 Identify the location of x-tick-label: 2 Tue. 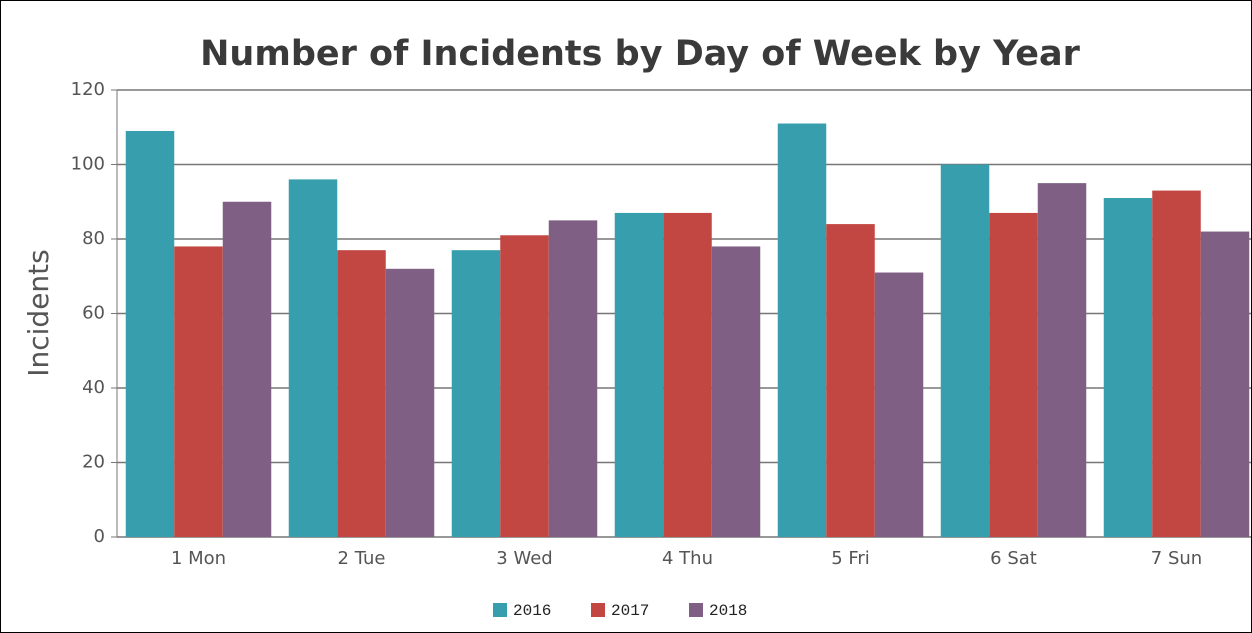
(362, 558).